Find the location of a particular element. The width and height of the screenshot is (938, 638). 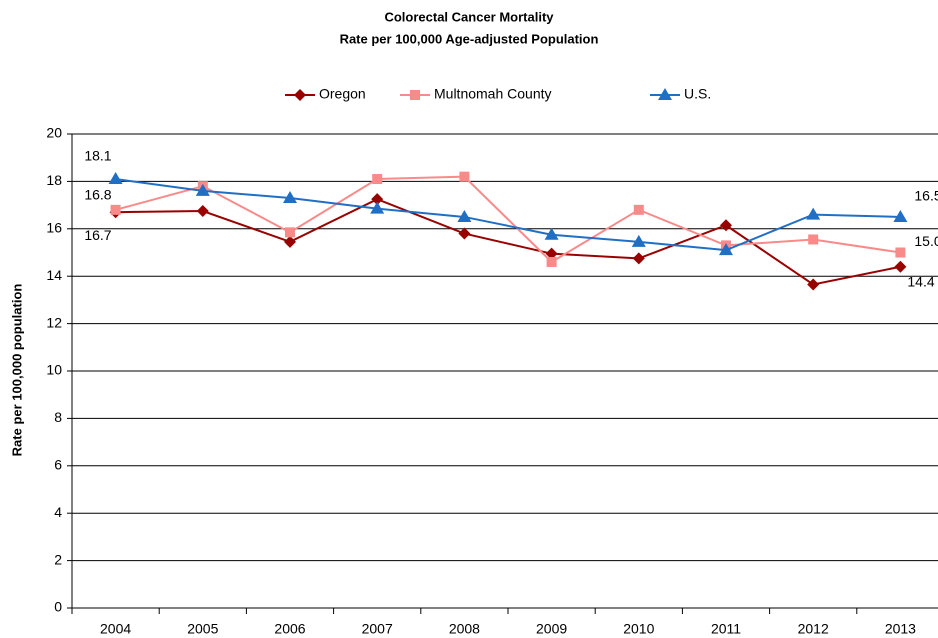

x-tick-label: 2013 is located at coordinates (900, 629).